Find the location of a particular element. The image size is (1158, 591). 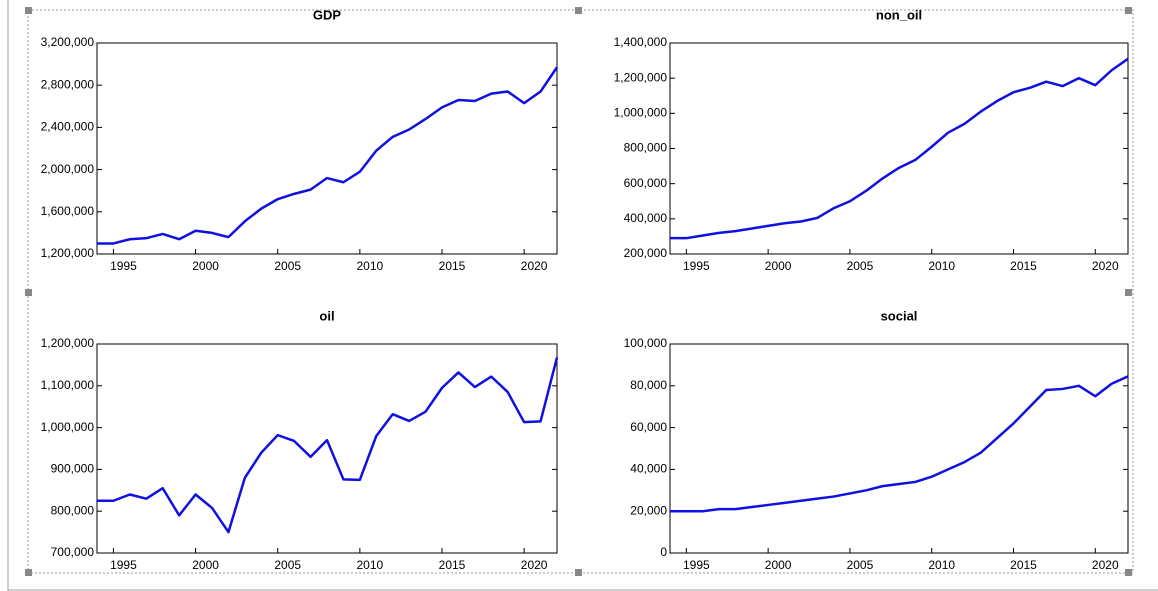

y-tick-label: 60,000 is located at coordinates (648, 427).